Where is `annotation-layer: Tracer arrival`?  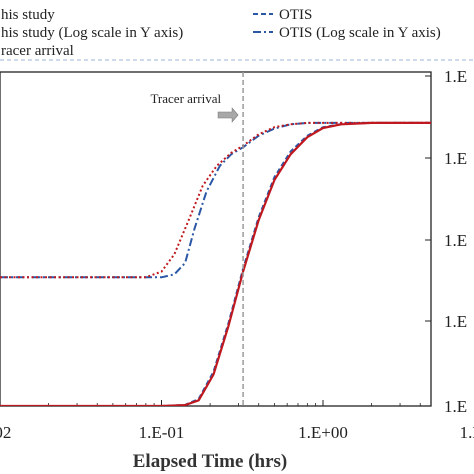 annotation-layer: Tracer arrival is located at coordinates (197, 239).